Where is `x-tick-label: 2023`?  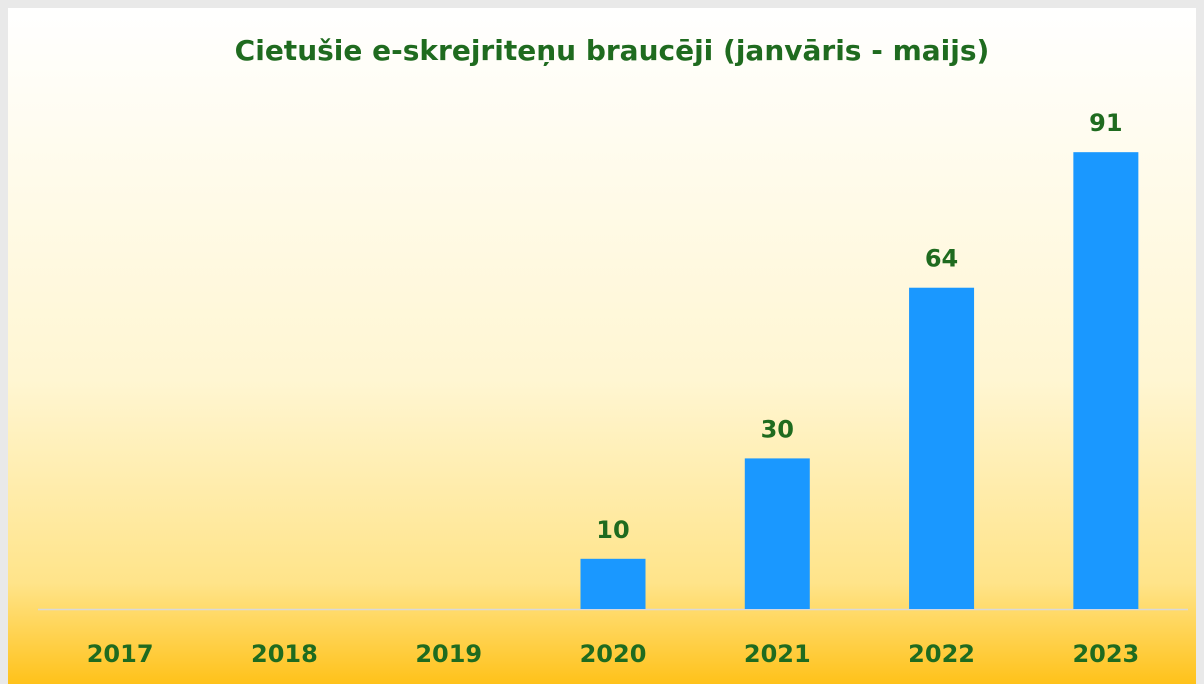 x-tick-label: 2023 is located at coordinates (1105, 654).